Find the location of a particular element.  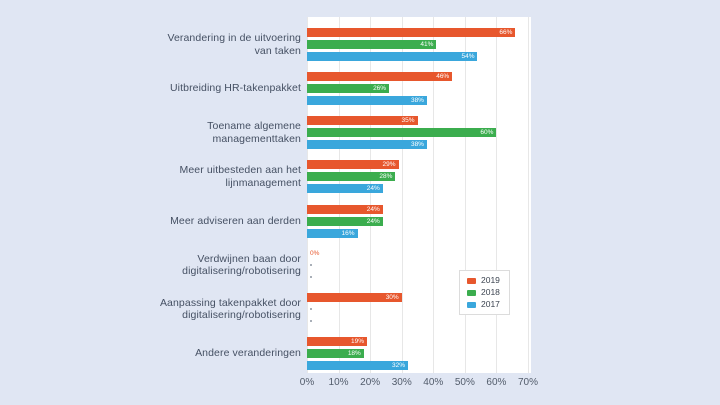

bar-value-label: 28% is located at coordinates (386, 177).